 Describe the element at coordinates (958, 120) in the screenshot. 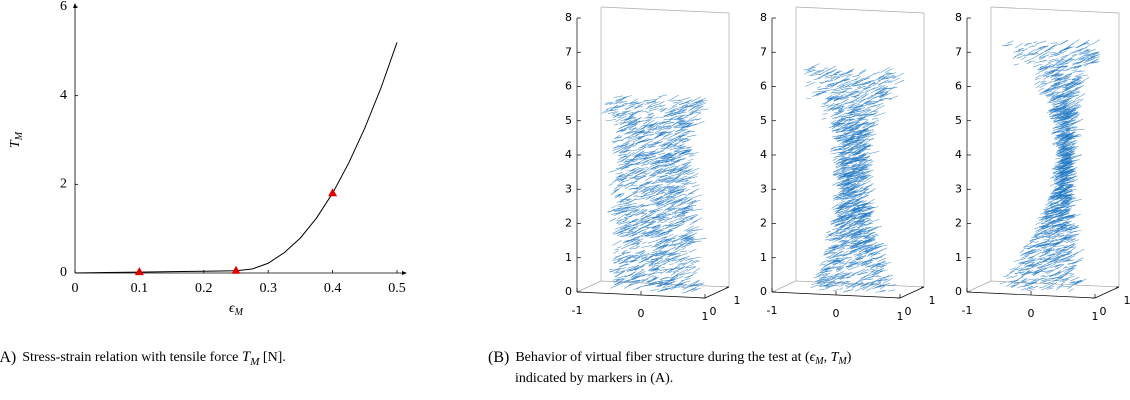

I see `z-tick-label: 5` at that location.